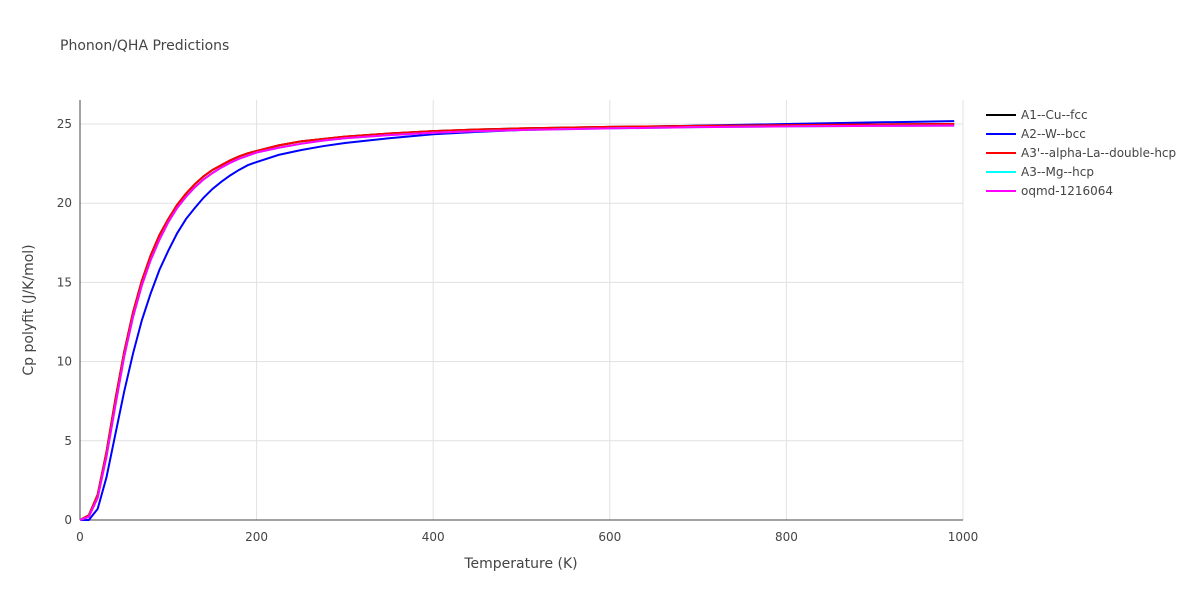  I want to click on x-tick-label: 400, so click(433, 537).